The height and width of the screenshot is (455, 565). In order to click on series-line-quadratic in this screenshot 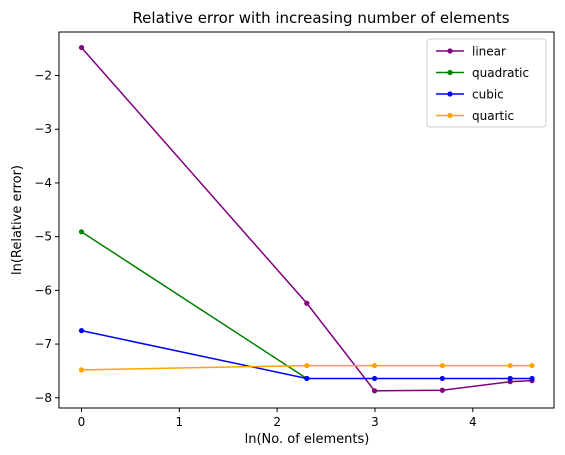, I will do `click(194, 305)`.